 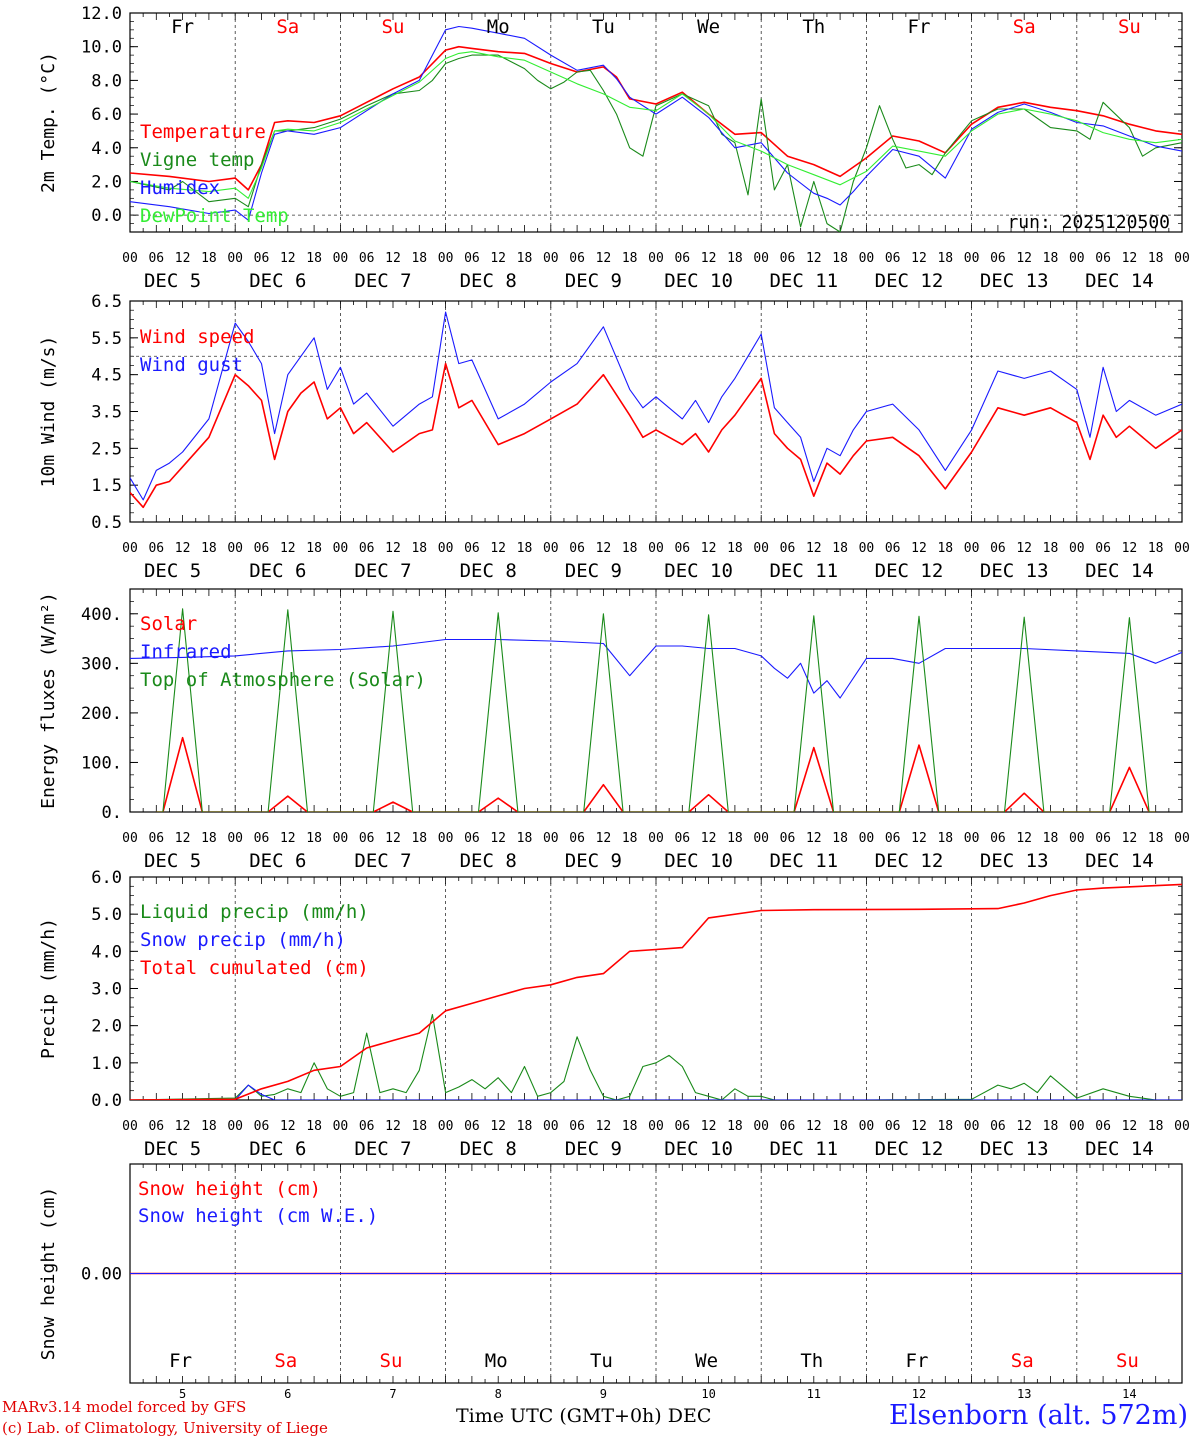 What do you see at coordinates (101, 14) in the screenshot?
I see `y-tick-label: 12.0` at bounding box center [101, 14].